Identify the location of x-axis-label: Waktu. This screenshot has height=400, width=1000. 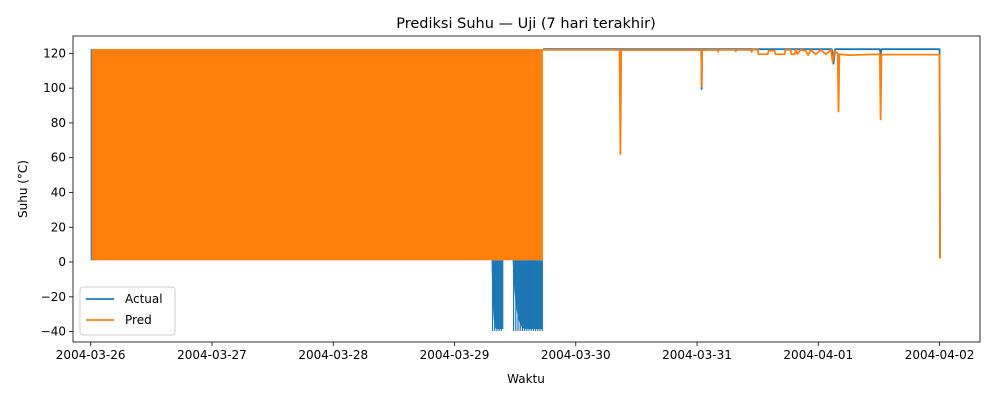
(526, 379).